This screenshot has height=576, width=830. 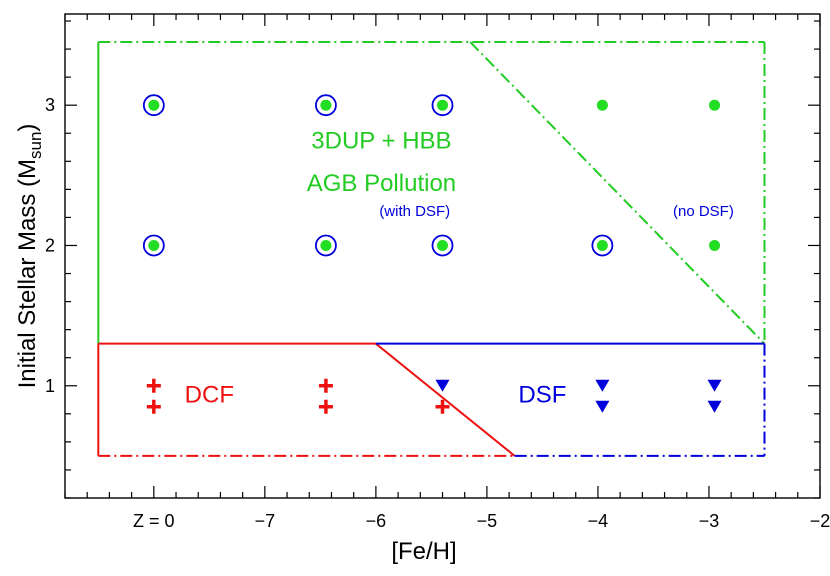 I want to click on x-axis-label: [Fe/H], so click(x=423, y=551).